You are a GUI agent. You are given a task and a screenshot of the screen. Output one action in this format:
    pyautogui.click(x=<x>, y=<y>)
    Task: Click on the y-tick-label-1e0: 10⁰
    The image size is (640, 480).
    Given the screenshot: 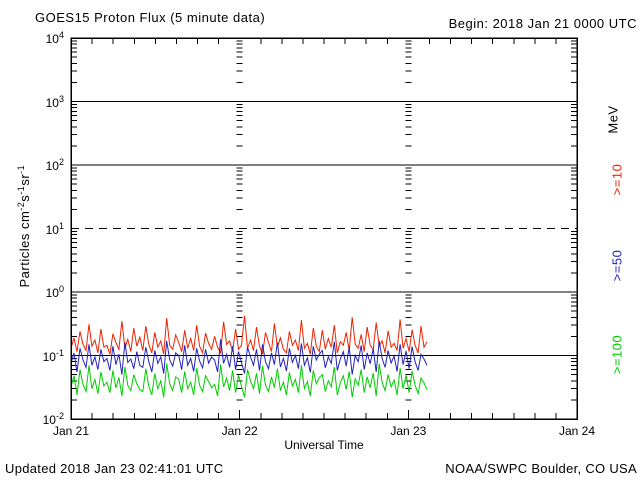 What is the action you would take?
    pyautogui.click(x=54, y=292)
    